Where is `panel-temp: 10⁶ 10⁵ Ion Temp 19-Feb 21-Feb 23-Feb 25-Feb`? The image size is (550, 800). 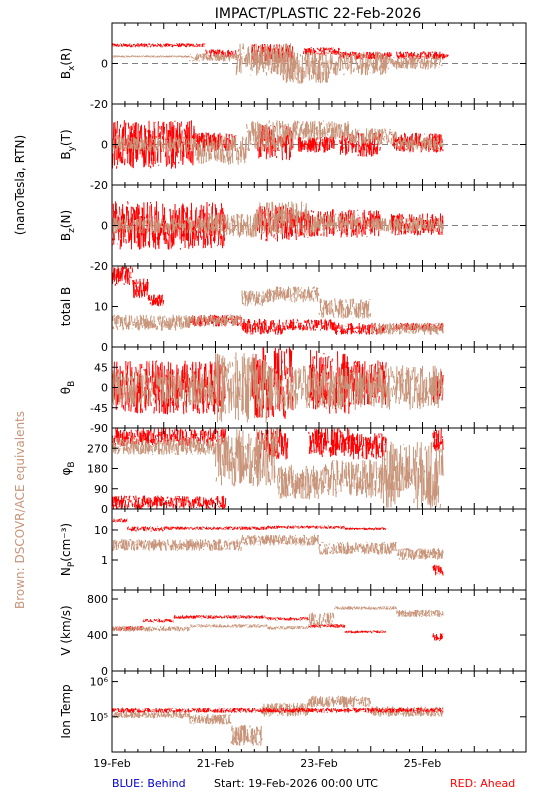
panel-temp: 10⁶ 10⁵ Ion Temp 19-Feb 21-Feb 23-Feb 25-Feb is located at coordinates (293, 720).